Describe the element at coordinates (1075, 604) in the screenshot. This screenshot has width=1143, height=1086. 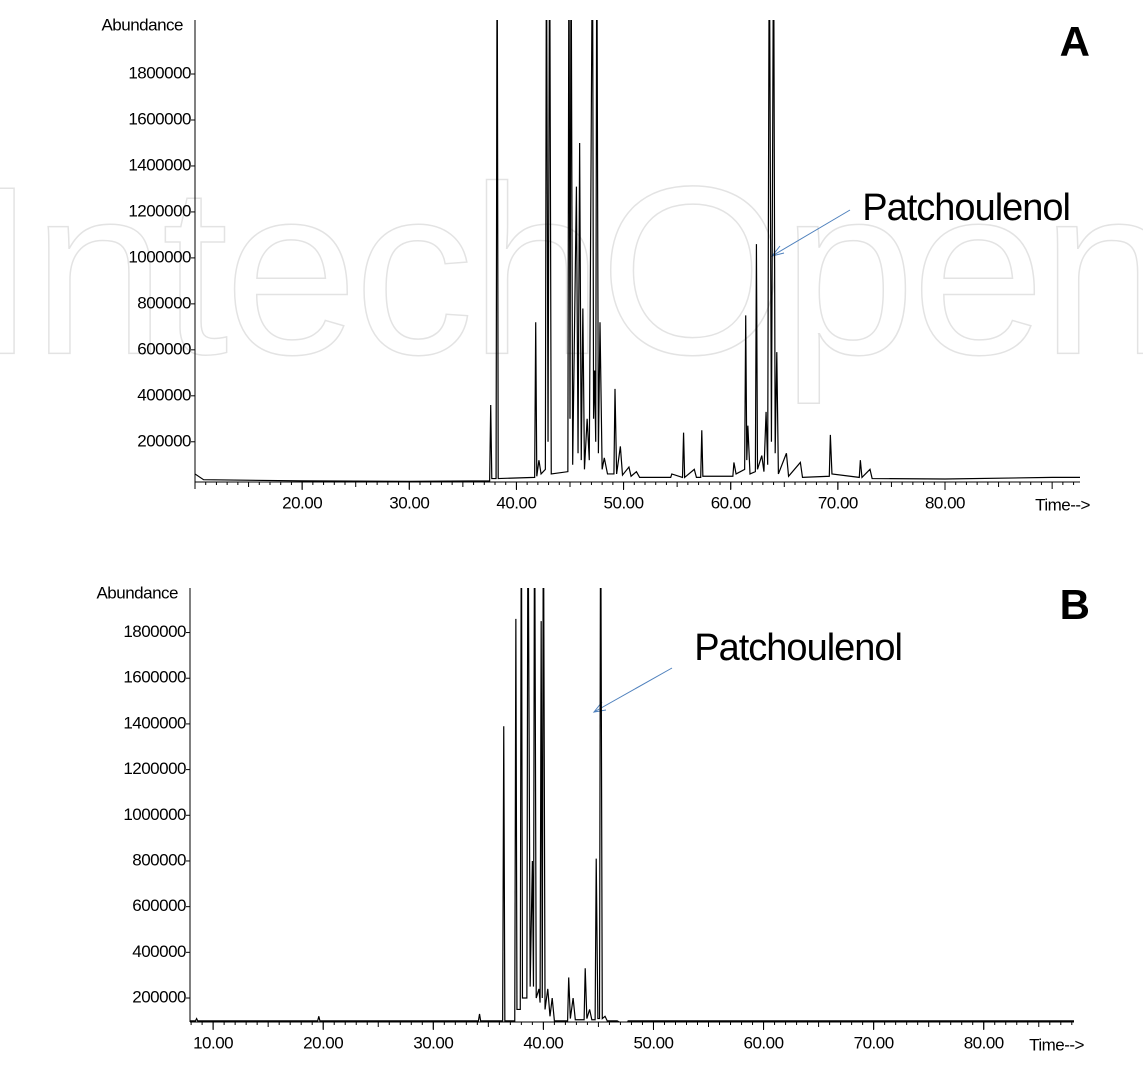
I see `panel-label: B` at that location.